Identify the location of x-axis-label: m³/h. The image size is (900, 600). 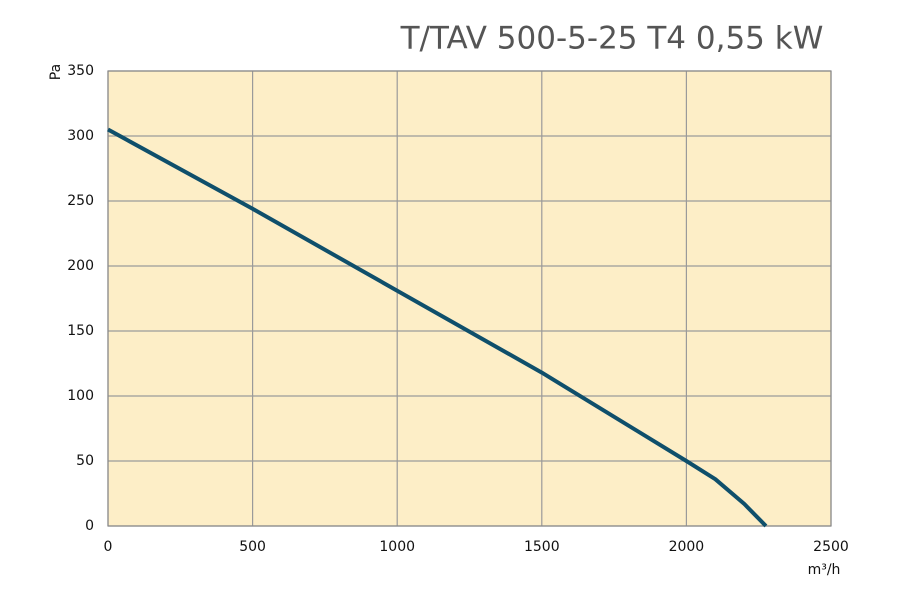
(824, 570).